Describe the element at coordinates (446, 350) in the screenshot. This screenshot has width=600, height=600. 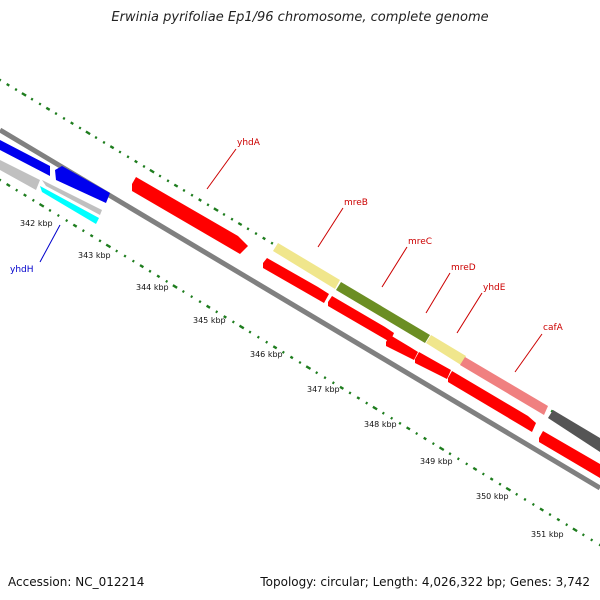
I see `cds-mred-khaki` at that location.